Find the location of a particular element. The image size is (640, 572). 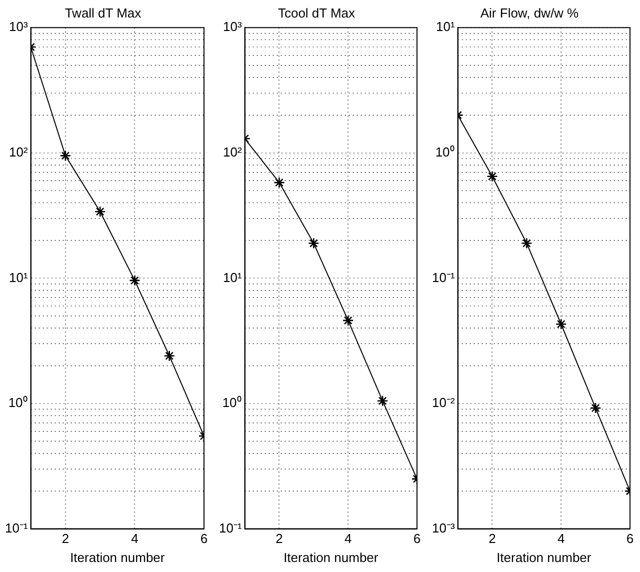

chart-title: Twall dT Max is located at coordinates (103, 12).